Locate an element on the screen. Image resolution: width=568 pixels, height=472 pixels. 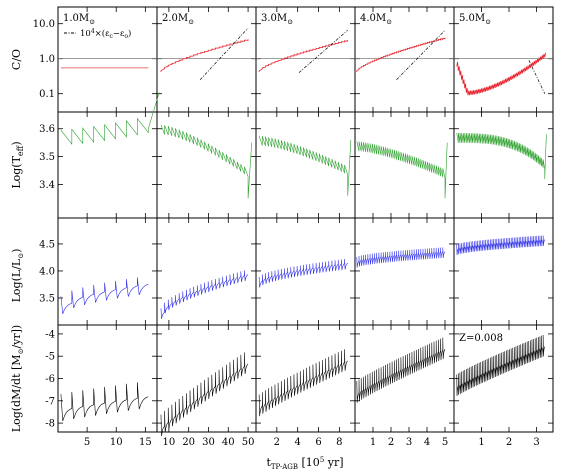
xtick-label-c3-2: 3 is located at coordinates (409, 442).